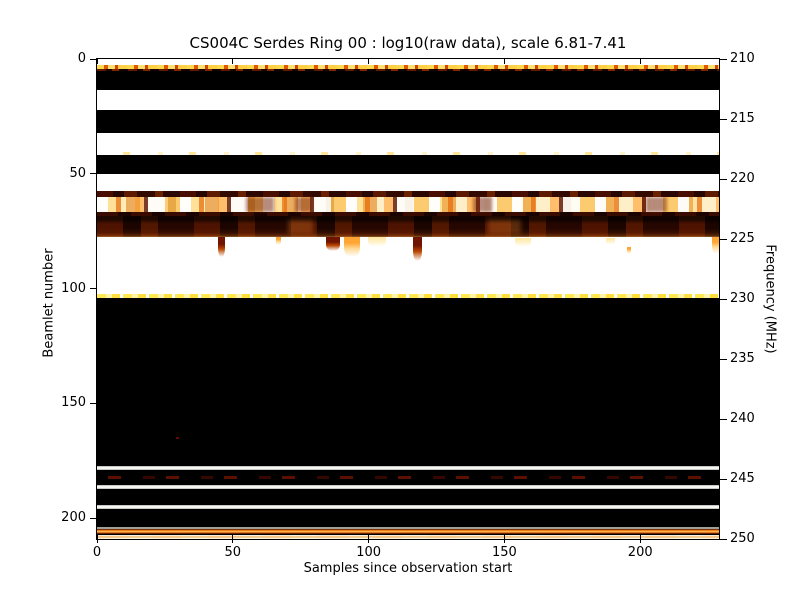 The width and height of the screenshot is (800, 600). I want to click on heatmap-band-yellow-line, so click(408, 296).